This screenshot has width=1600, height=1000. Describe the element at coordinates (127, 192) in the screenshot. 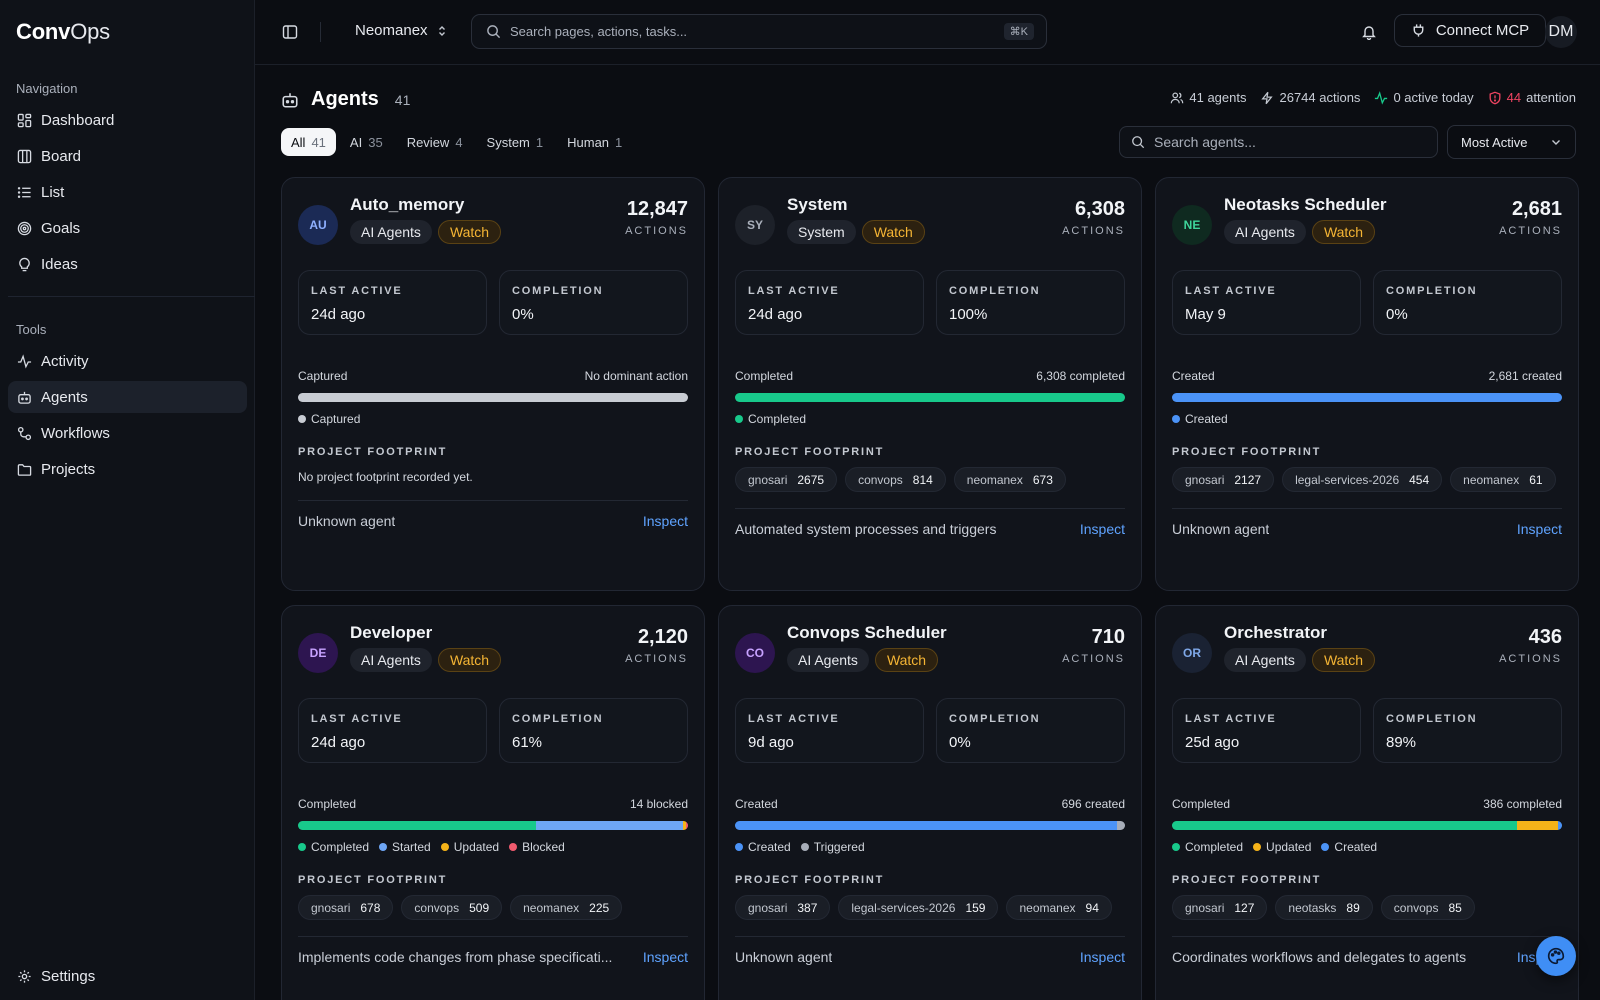

I see `sidebar-item-list: List` at that location.